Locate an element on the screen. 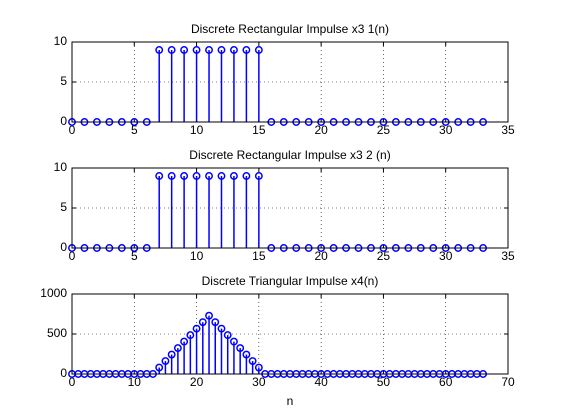  chart-title: Discrete Rectangular Impulse x3 2 (n) is located at coordinates (289, 155).